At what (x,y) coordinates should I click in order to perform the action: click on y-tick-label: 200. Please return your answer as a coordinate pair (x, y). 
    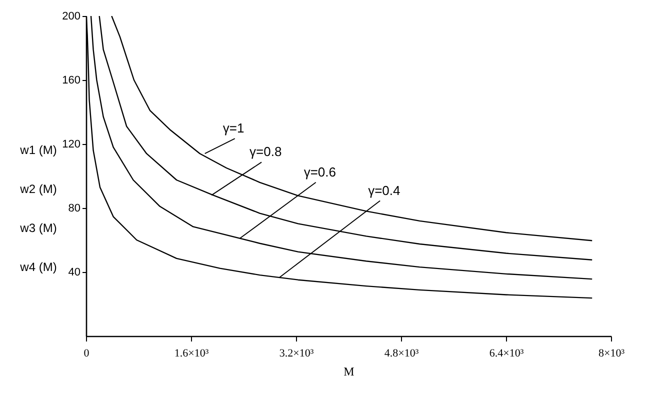
    Looking at the image, I should click on (71, 16).